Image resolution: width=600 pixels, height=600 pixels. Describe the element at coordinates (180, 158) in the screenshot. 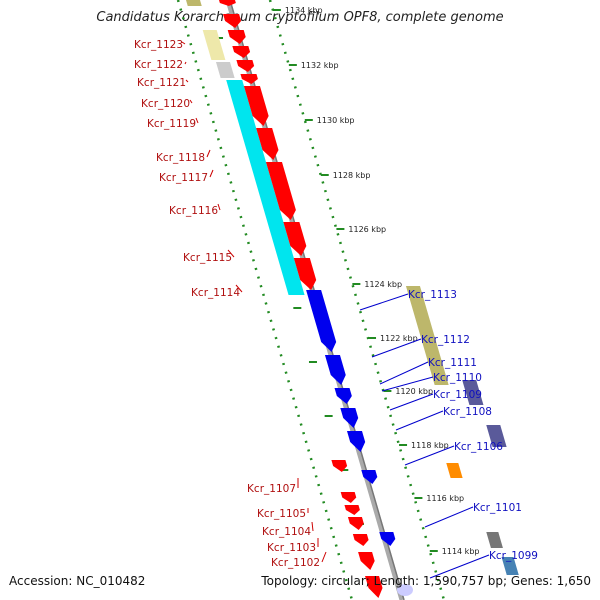

I see `forward-gene-label-5: Kcr_1118` at that location.